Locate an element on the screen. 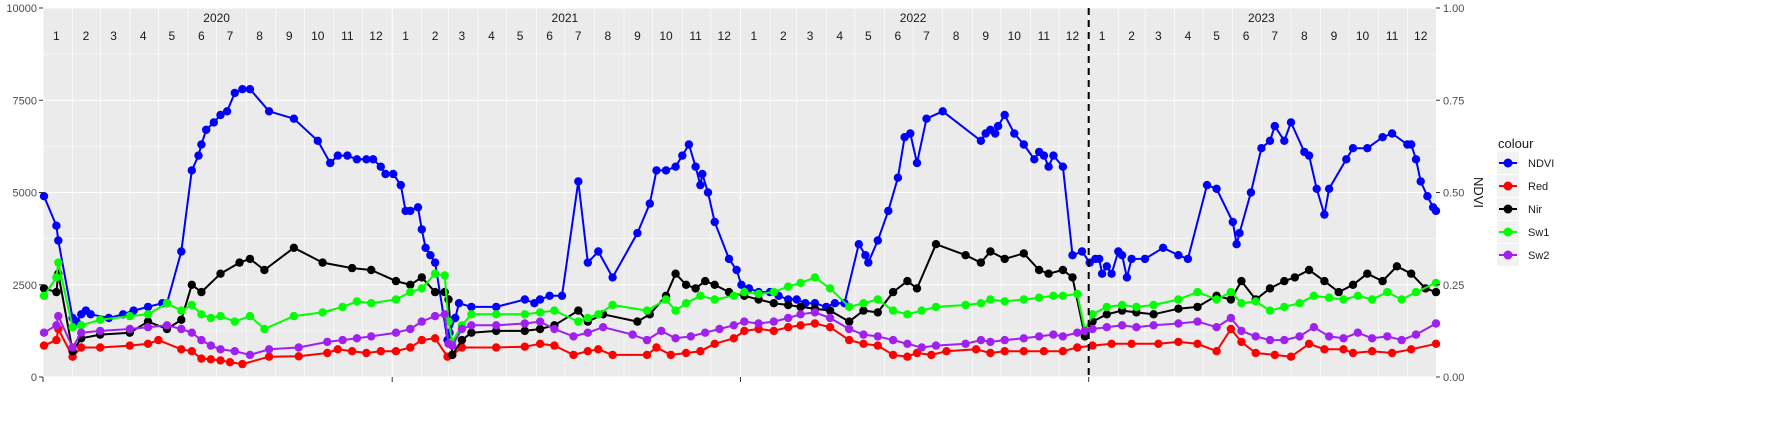 This screenshot has height=447, width=1773. month-label: 12 is located at coordinates (1073, 36).